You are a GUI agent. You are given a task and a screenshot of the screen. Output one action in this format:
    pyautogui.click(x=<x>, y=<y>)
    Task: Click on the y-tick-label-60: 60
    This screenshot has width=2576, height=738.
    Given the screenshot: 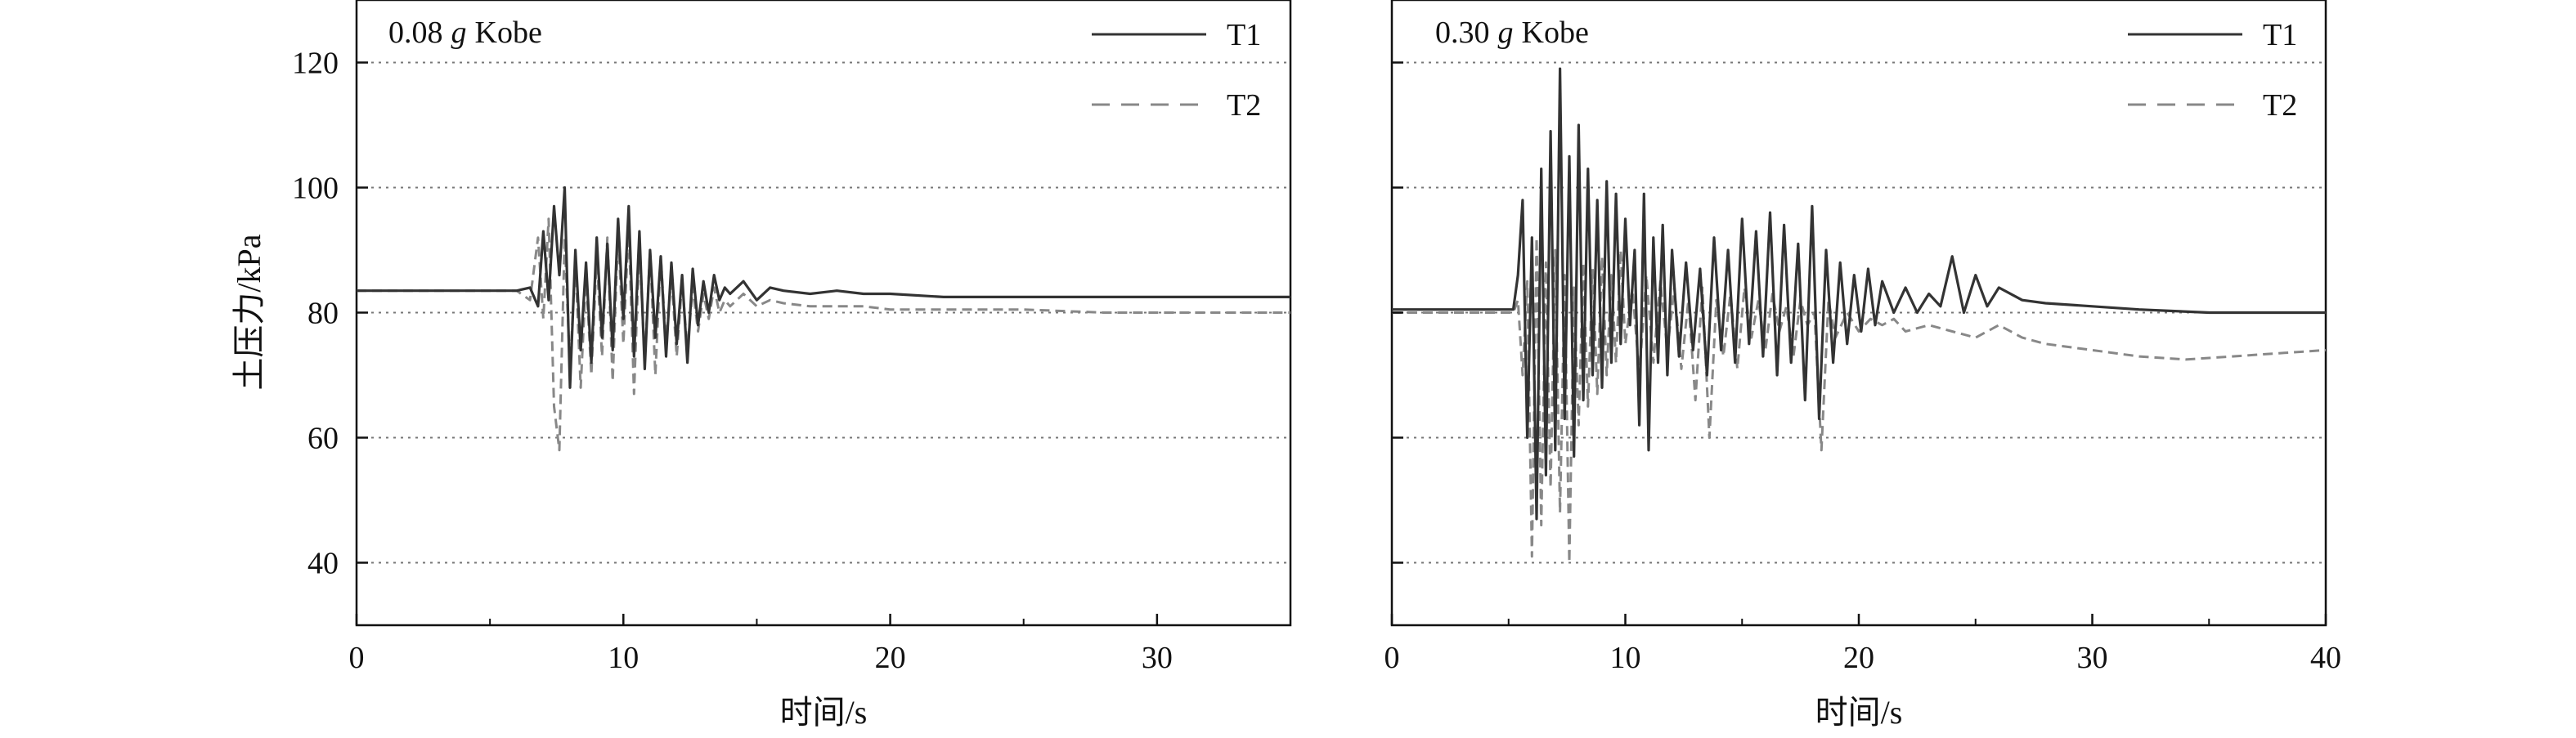 What is the action you would take?
    pyautogui.click(x=323, y=439)
    